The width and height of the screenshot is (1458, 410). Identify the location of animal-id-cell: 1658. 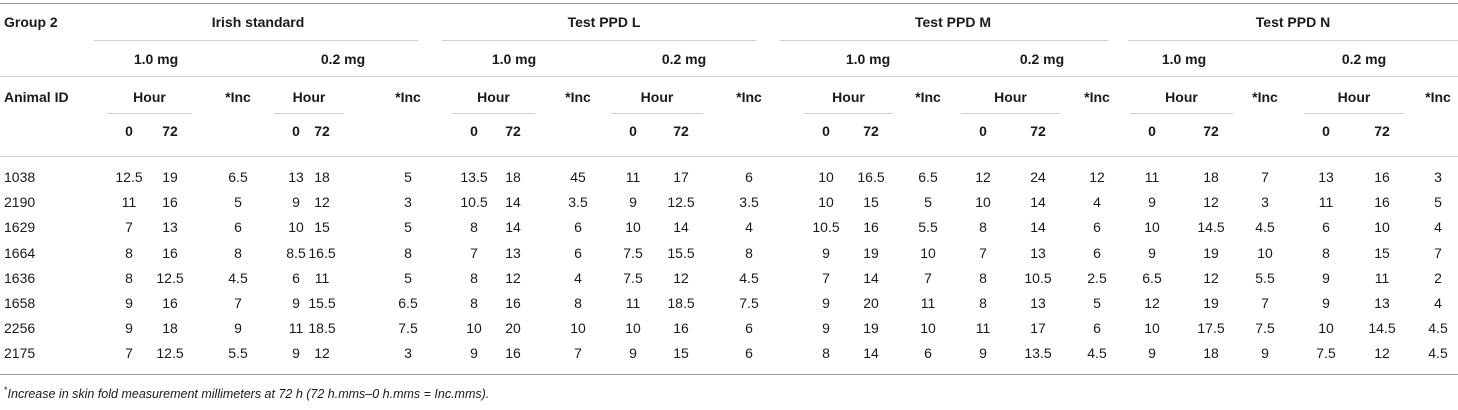
(20, 303).